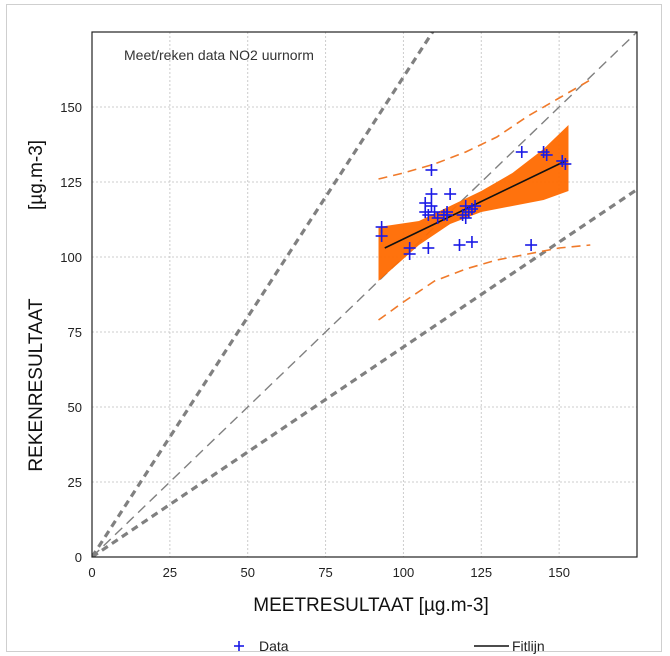 This screenshot has height=656, width=670. Describe the element at coordinates (71, 257) in the screenshot. I see `y-tick-label: 100` at that location.